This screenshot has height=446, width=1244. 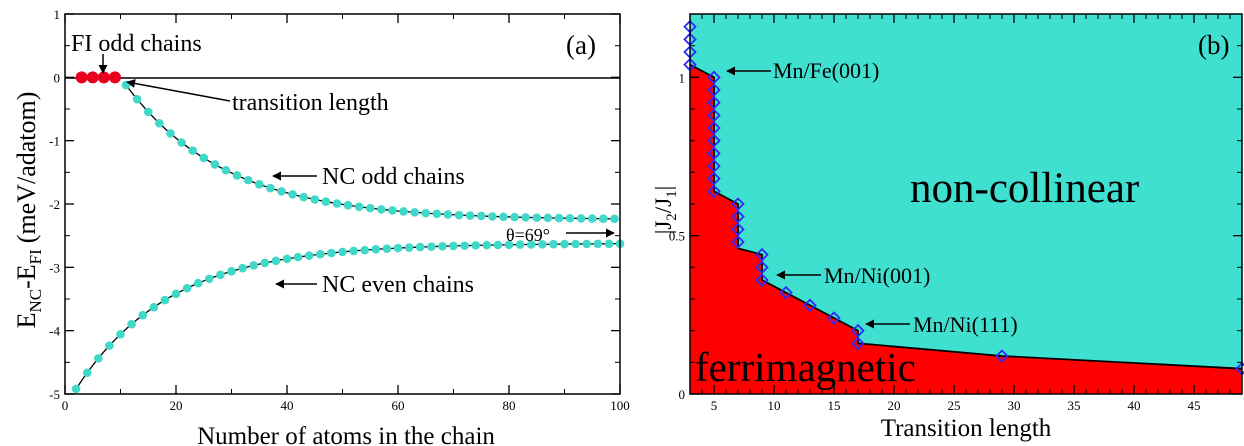 What do you see at coordinates (54, 141) in the screenshot?
I see `y-tick-label: -1` at bounding box center [54, 141].